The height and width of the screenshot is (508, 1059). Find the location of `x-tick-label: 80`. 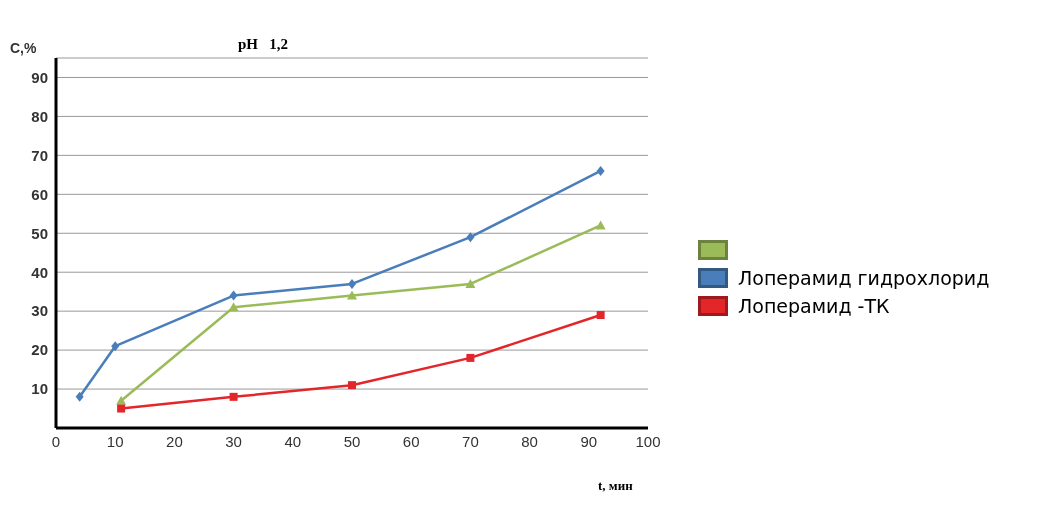

x-tick-label: 80 is located at coordinates (529, 441).